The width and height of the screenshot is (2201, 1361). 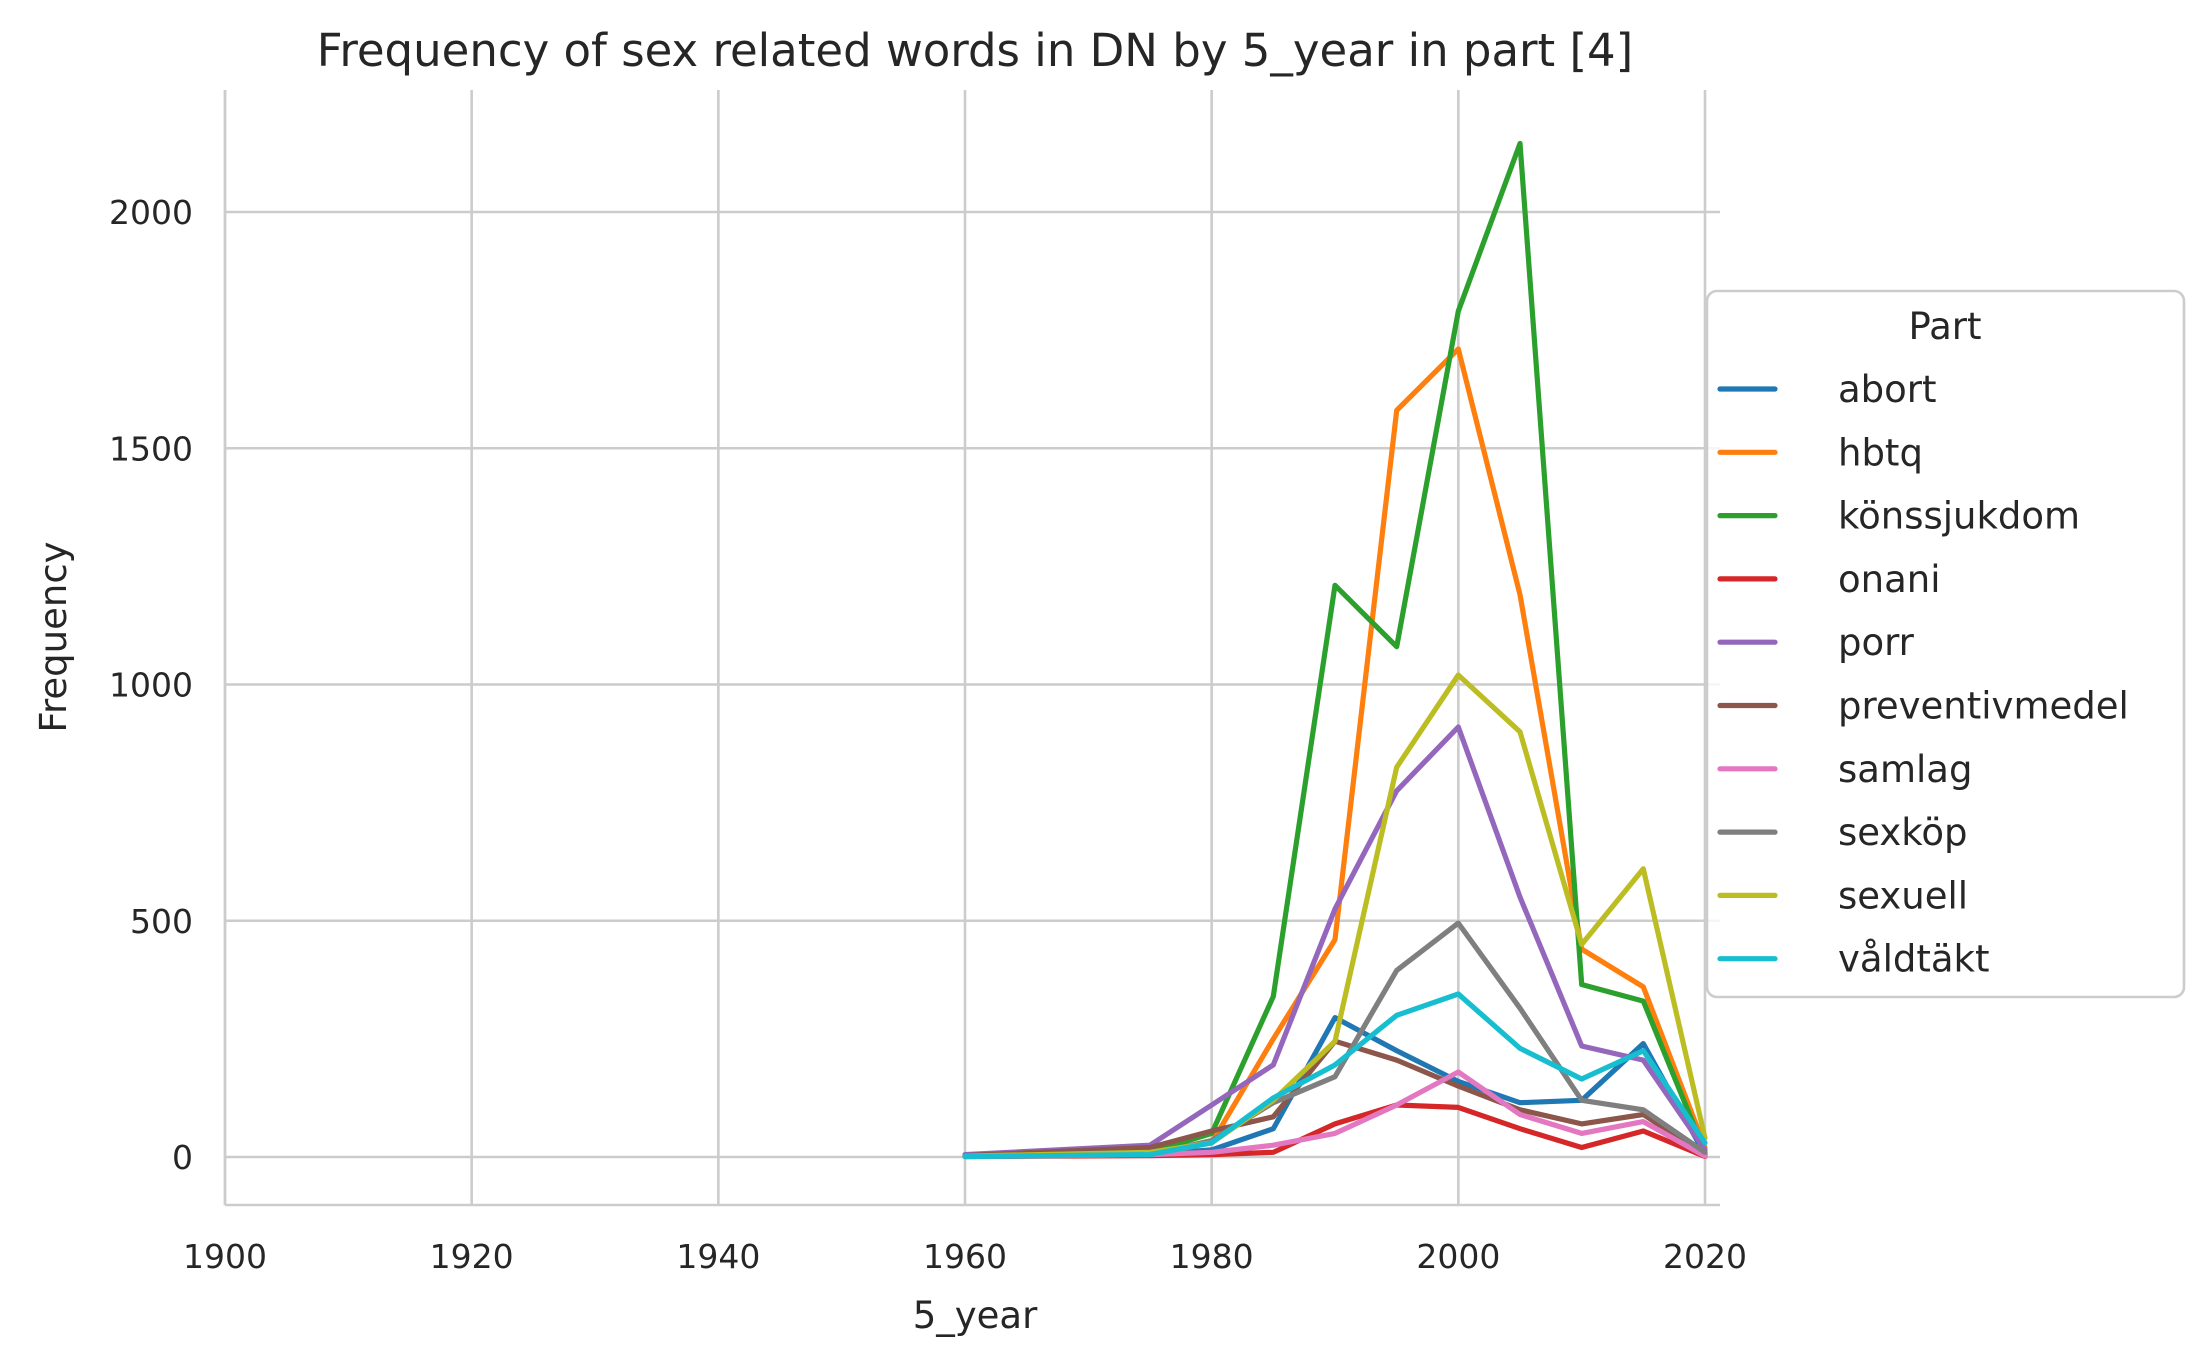 I want to click on x-tick-label: 1900, so click(x=225, y=1256).